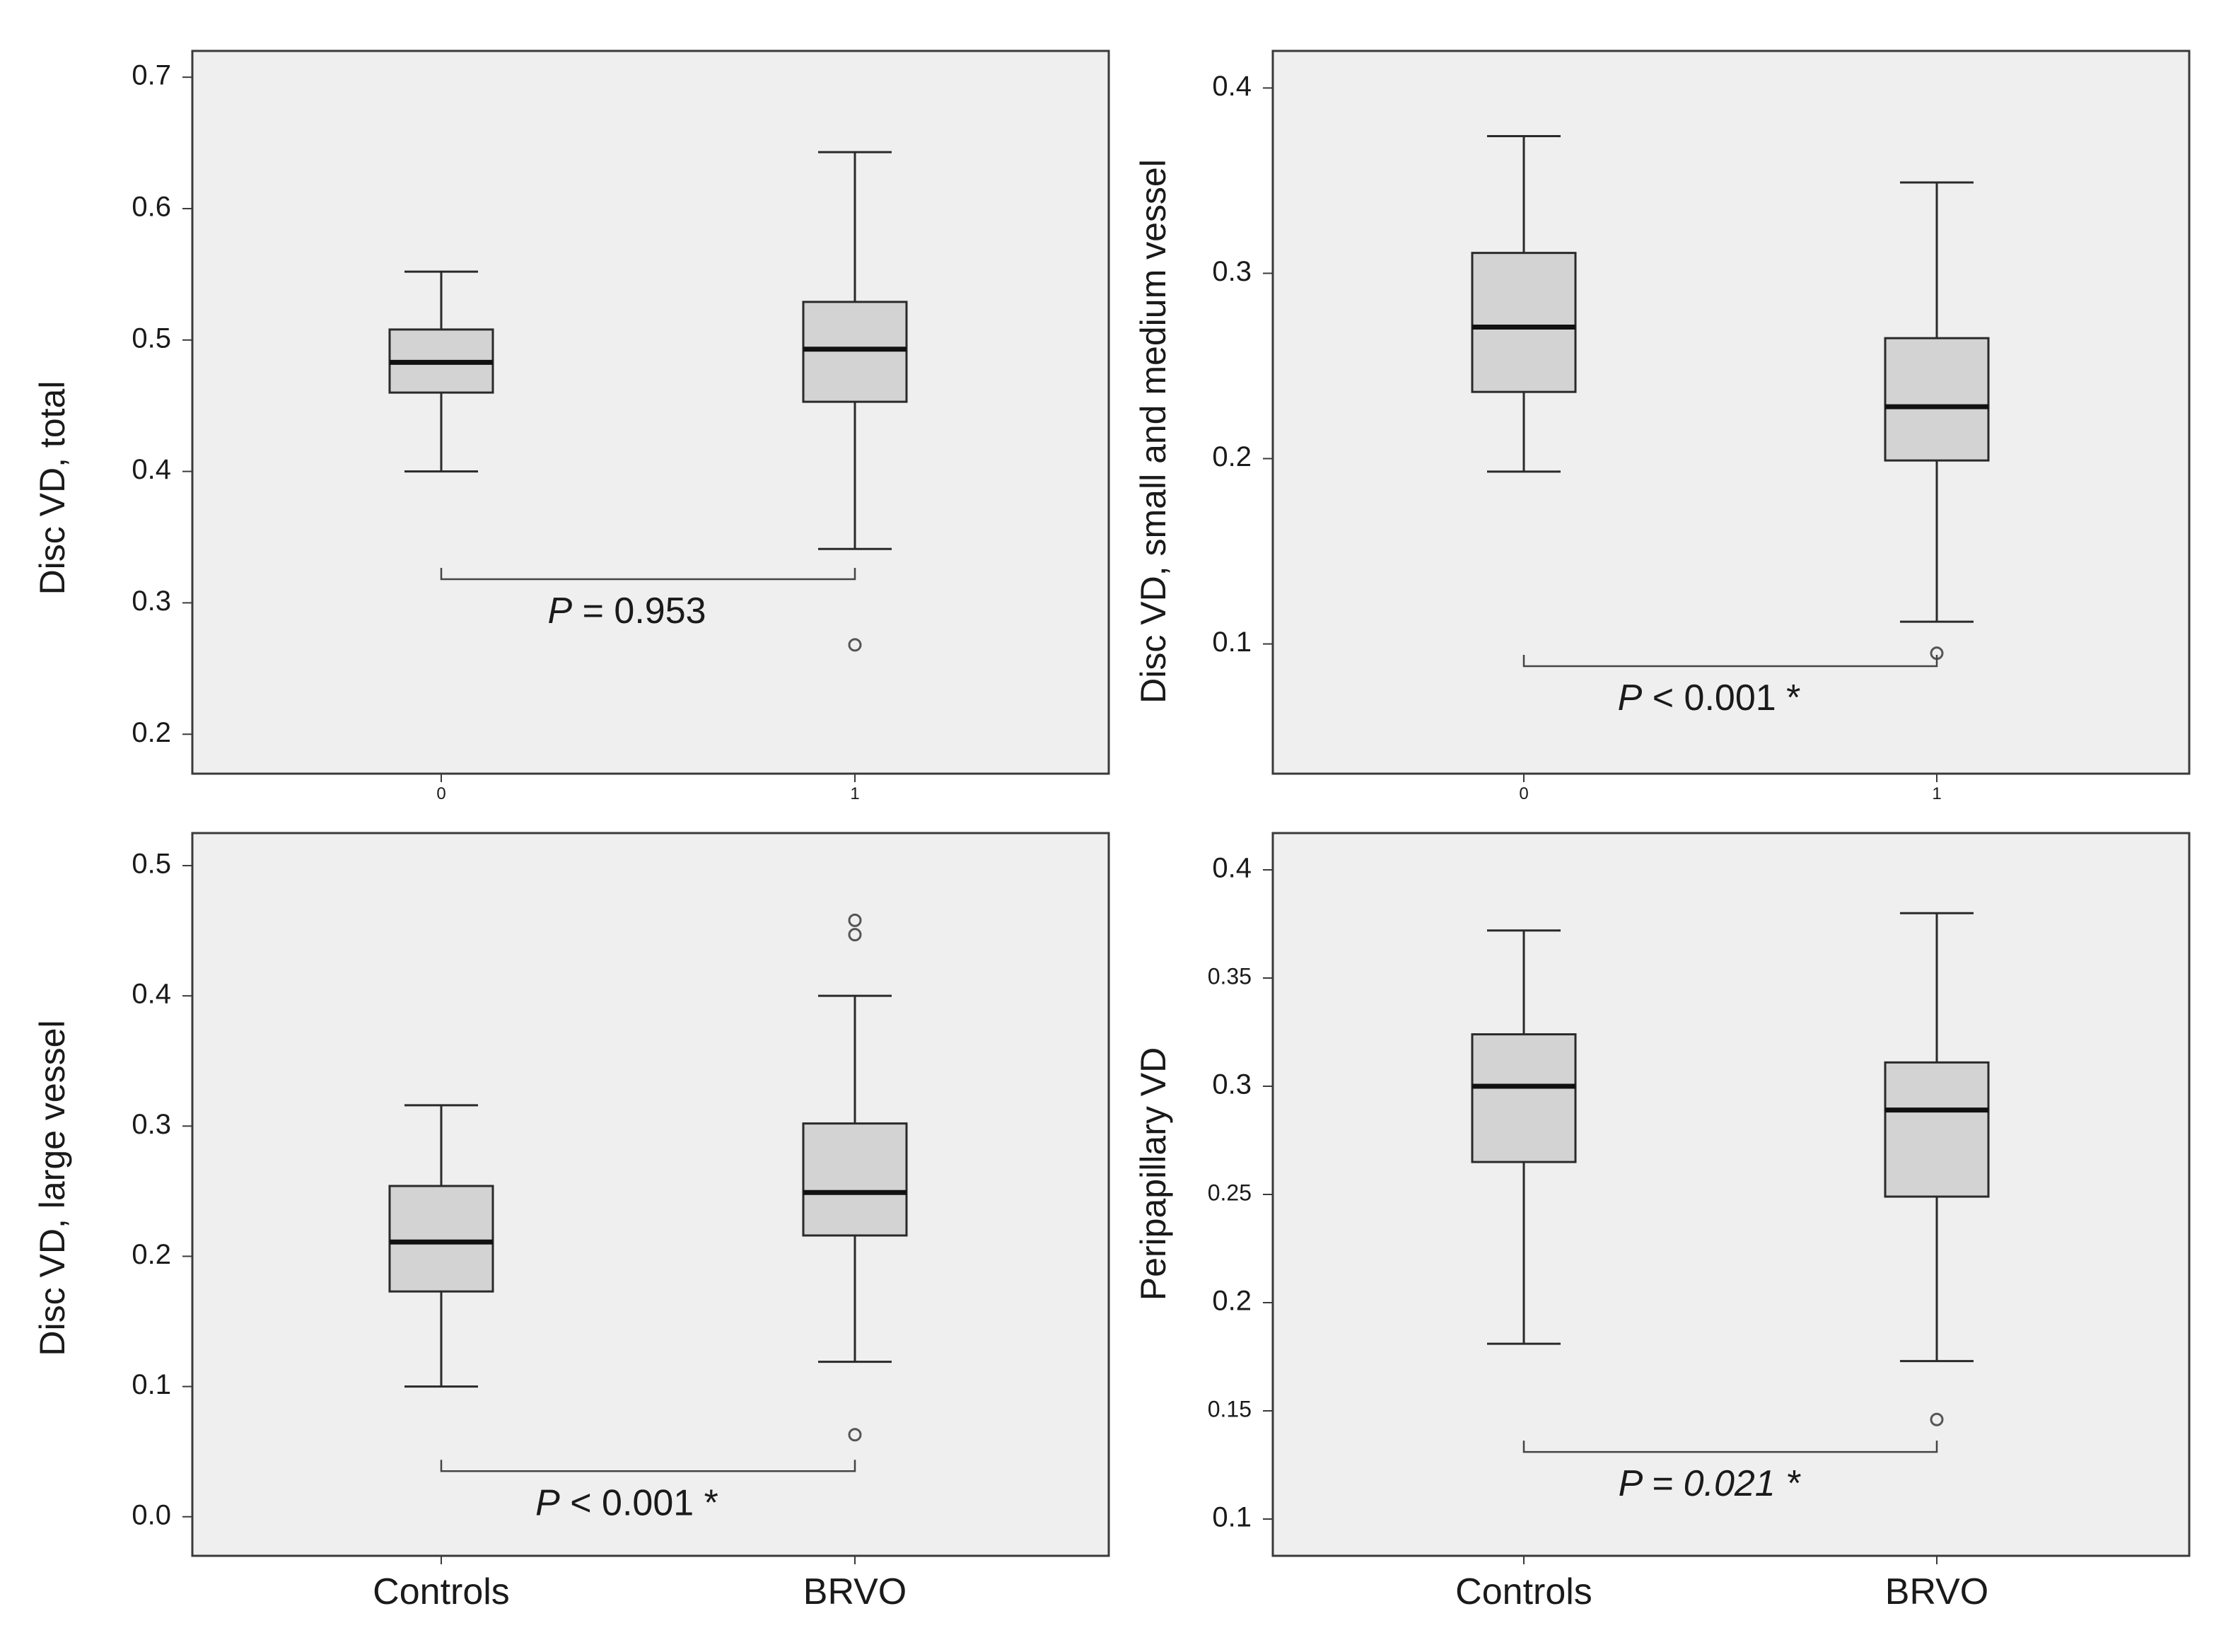 The image size is (2226, 1652). What do you see at coordinates (1230, 1408) in the screenshot?
I see `y-tick-label: 0.15` at bounding box center [1230, 1408].